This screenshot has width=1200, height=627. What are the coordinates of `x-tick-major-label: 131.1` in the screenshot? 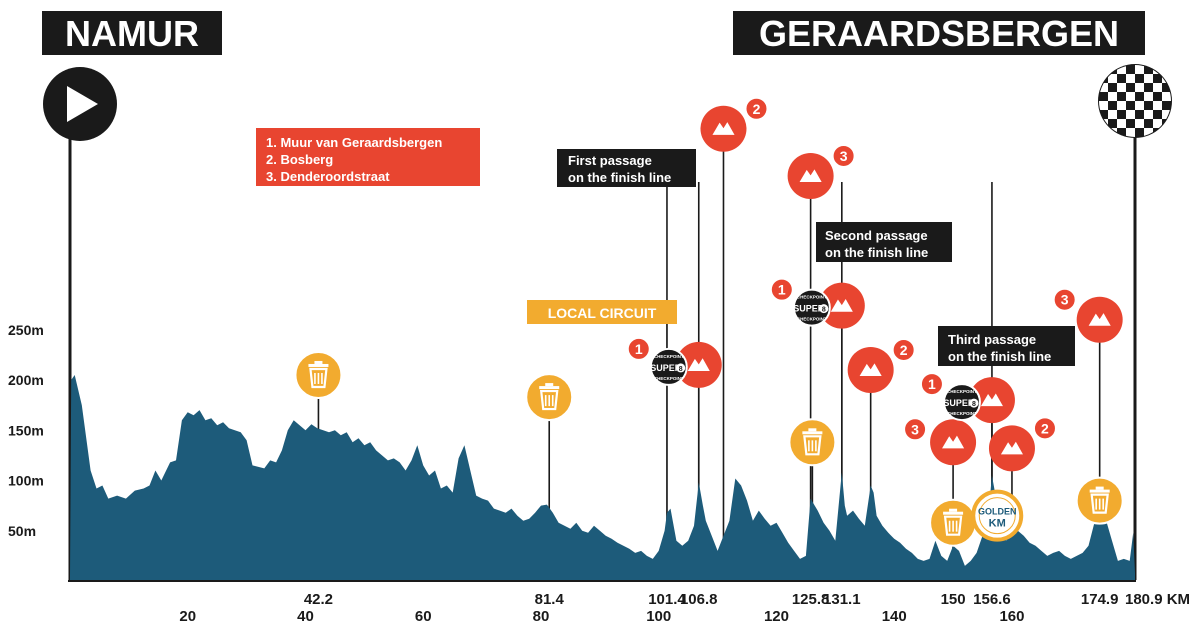 It's located at (842, 599).